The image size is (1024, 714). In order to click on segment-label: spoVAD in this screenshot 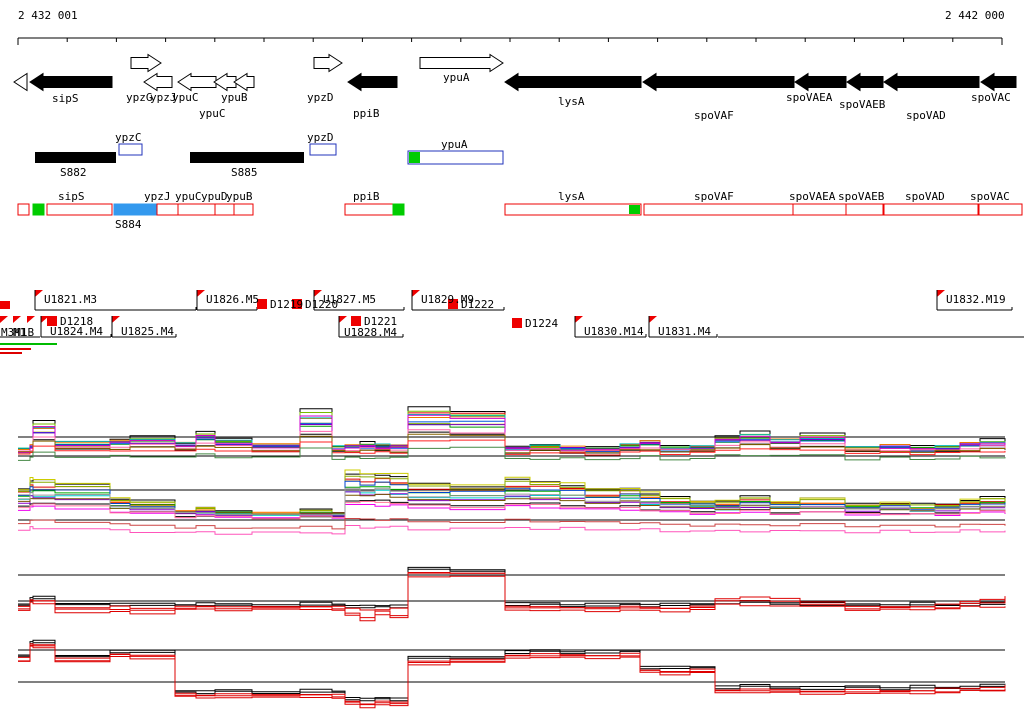, I will do `click(925, 196)`.